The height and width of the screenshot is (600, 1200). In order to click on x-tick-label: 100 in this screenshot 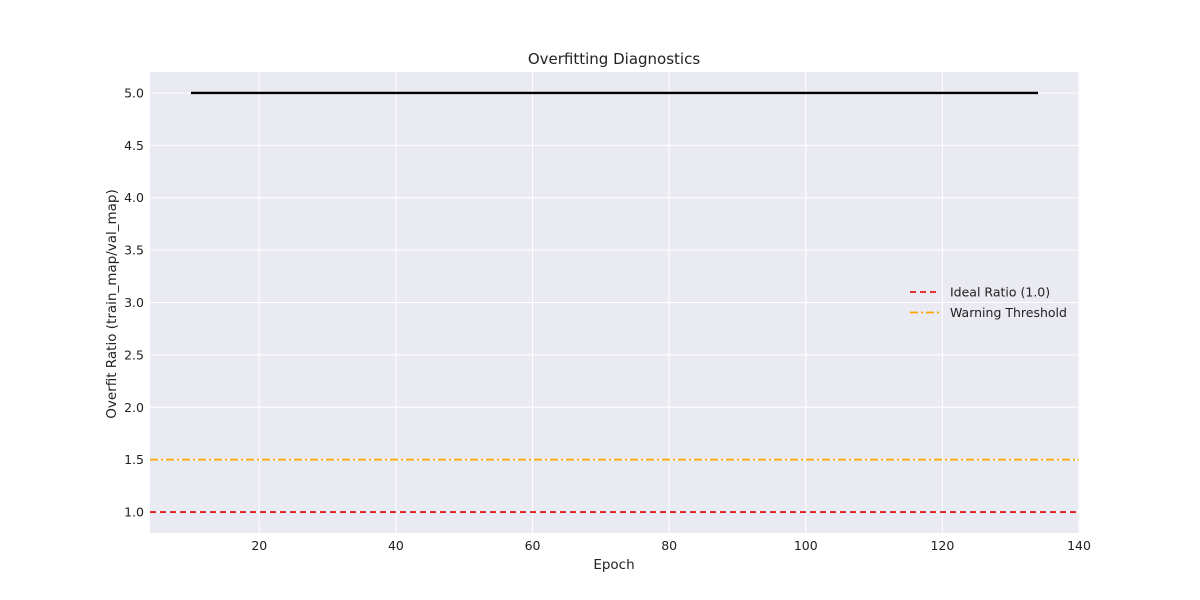, I will do `click(806, 545)`.